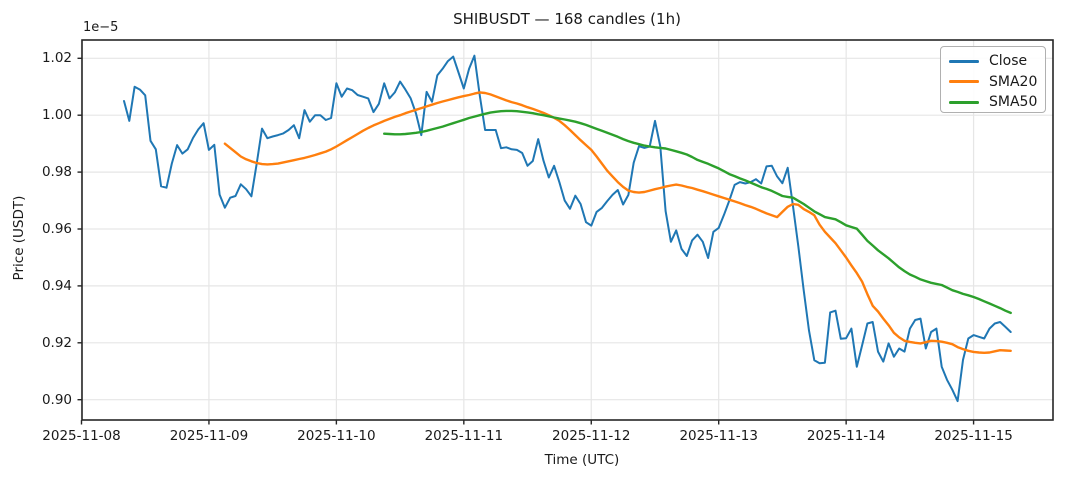 The height and width of the screenshot is (481, 1068). What do you see at coordinates (1013, 81) in the screenshot?
I see `legend-label: SMA20` at bounding box center [1013, 81].